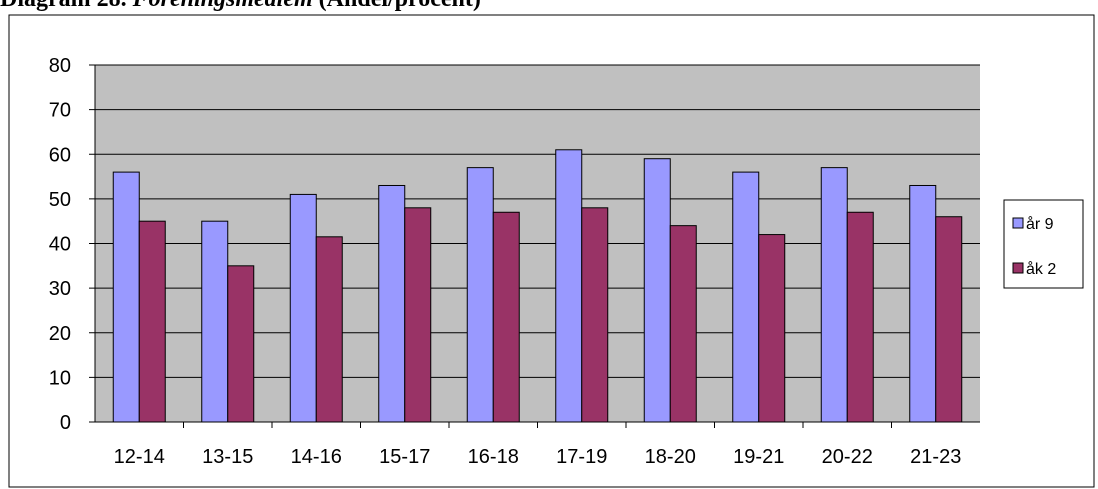 Image resolution: width=1098 pixels, height=489 pixels. Describe the element at coordinates (60, 155) in the screenshot. I see `y-tick-label: 60` at that location.